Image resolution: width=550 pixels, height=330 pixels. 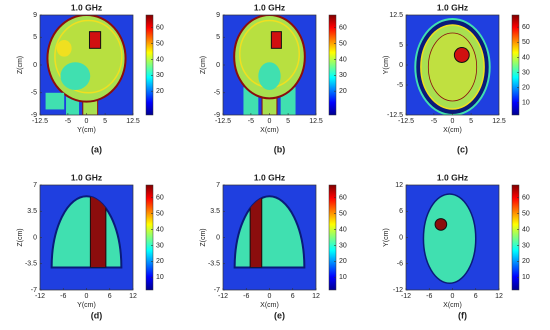 What do you see at coordinates (280, 149) in the screenshot?
I see `panel-label: (b)` at bounding box center [280, 149].